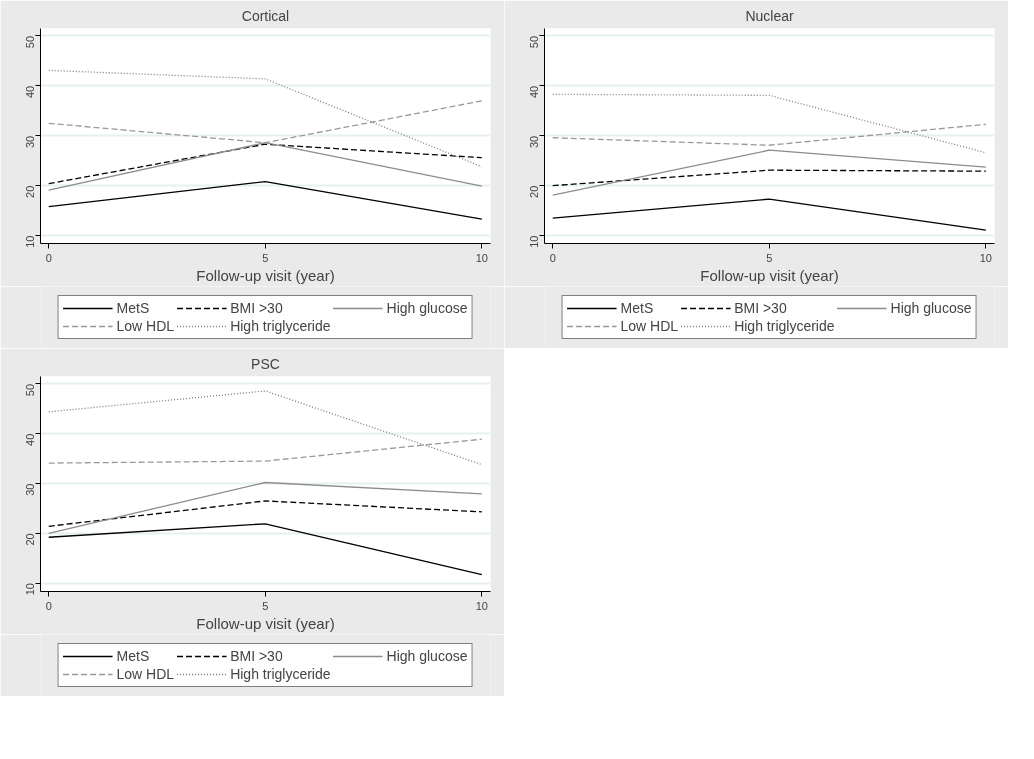  I want to click on chart-title: Cortical, so click(265, 15).